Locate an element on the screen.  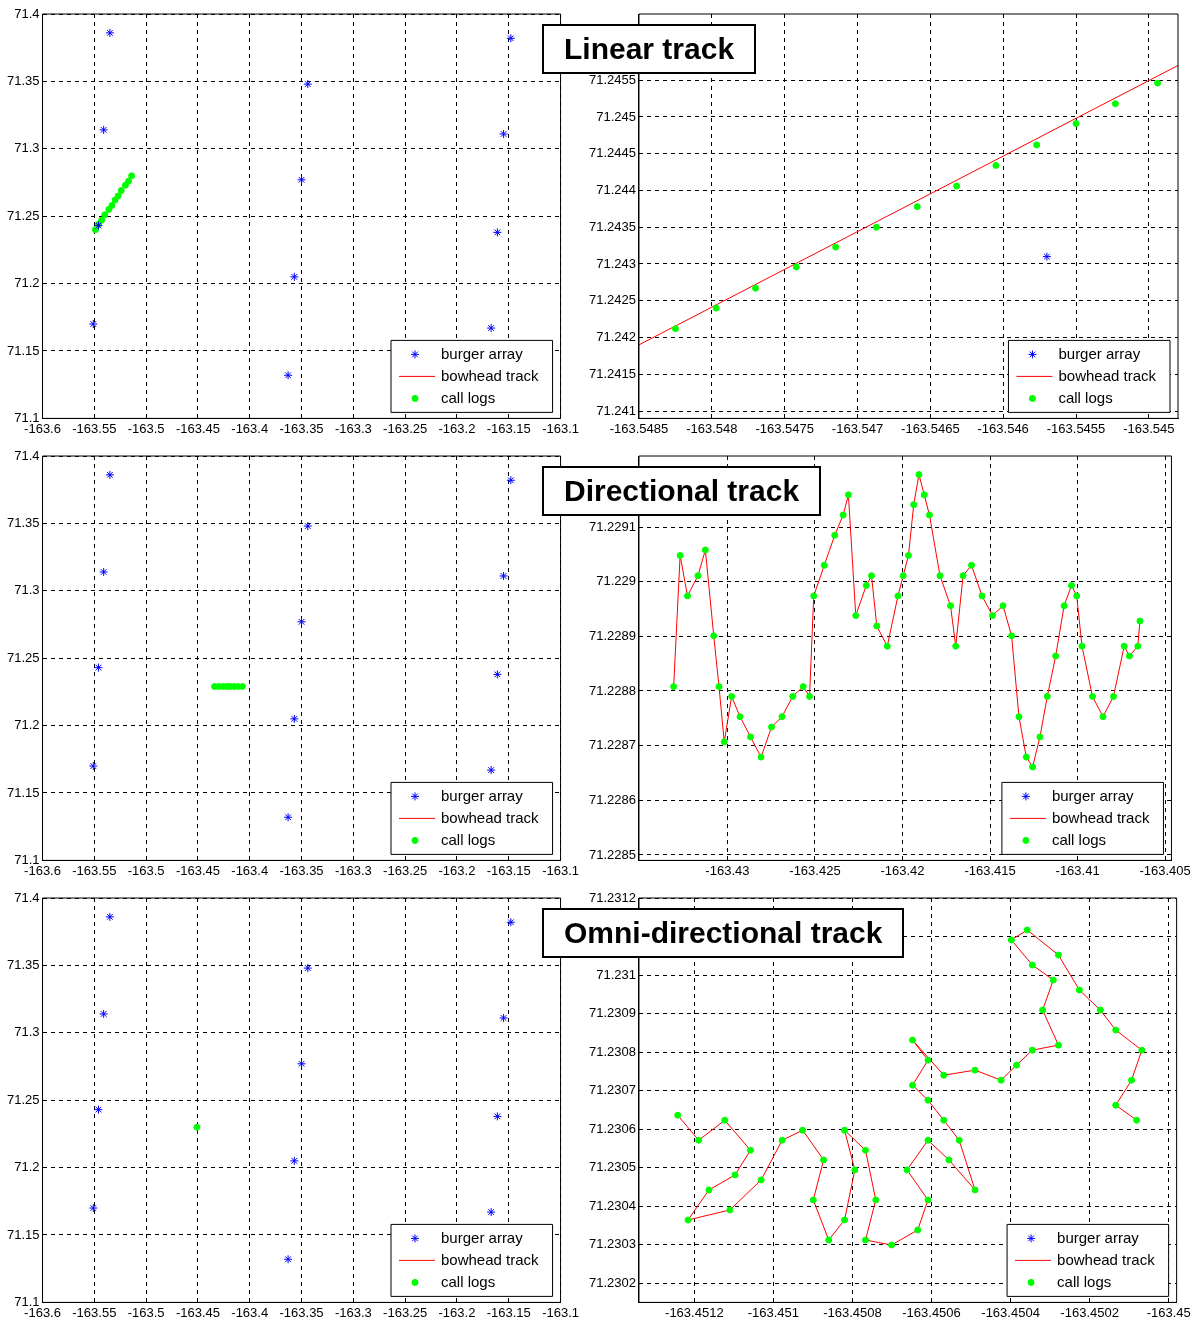
x-tick-label: -163.5475 is located at coordinates (784, 428).